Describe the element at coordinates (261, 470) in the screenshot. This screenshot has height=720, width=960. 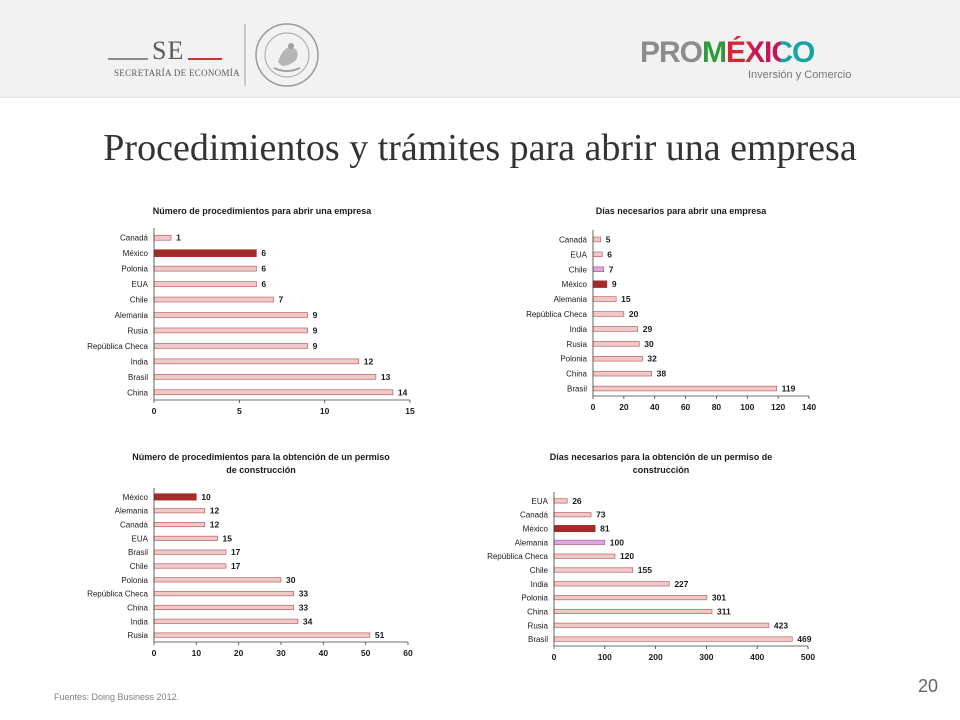
I see `chart-title: de construcción` at that location.